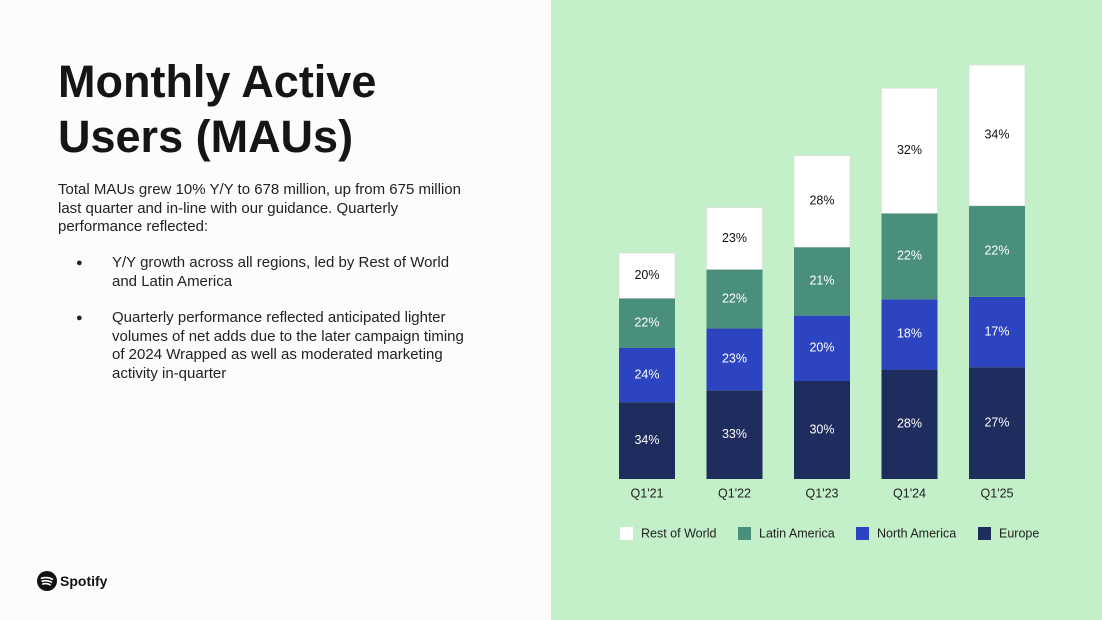  I want to click on data-label: 24%, so click(646, 374).